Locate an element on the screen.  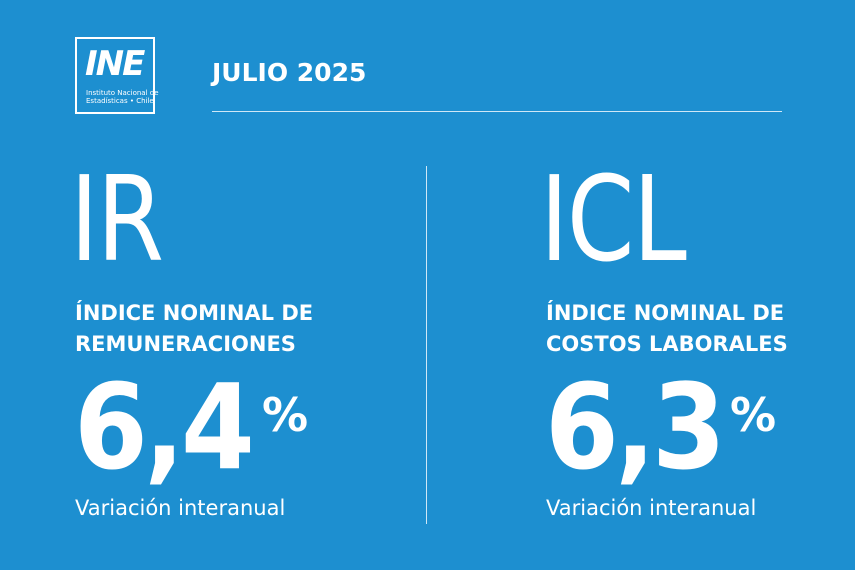
value: 6,4 is located at coordinates (164, 427).